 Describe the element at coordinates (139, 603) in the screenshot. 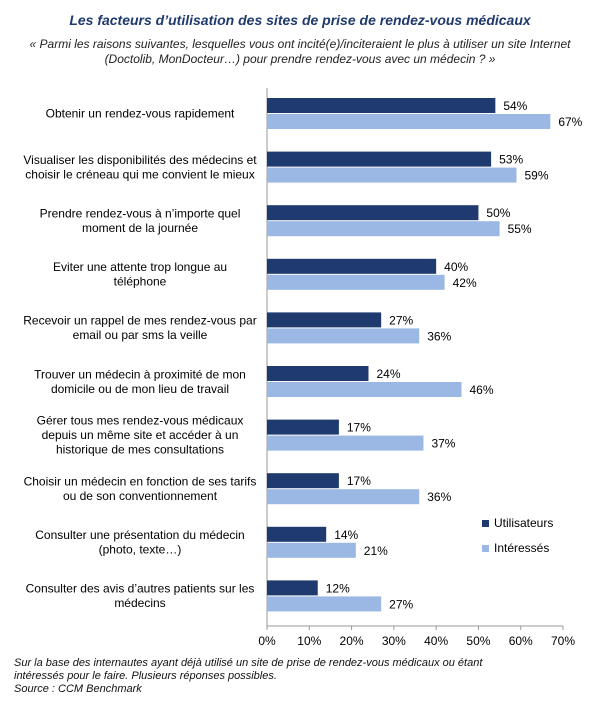

I see `category-label-line: médecins` at that location.